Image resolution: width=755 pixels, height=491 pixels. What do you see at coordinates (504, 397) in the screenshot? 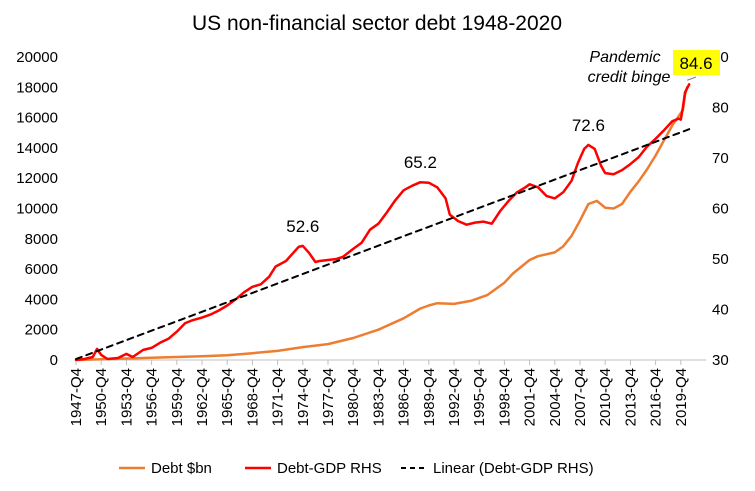
I see `x-tick-label: 1998-Q4` at bounding box center [504, 397].